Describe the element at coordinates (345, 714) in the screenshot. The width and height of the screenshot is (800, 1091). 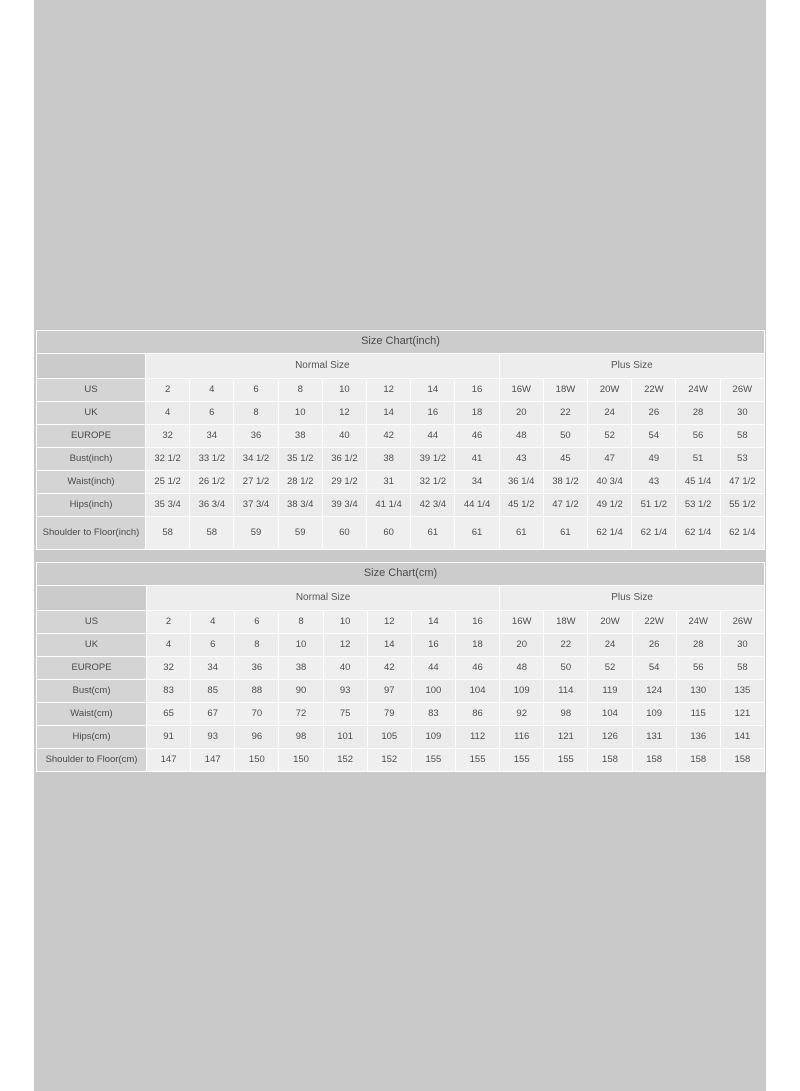
I see `table-cell: 75` at that location.